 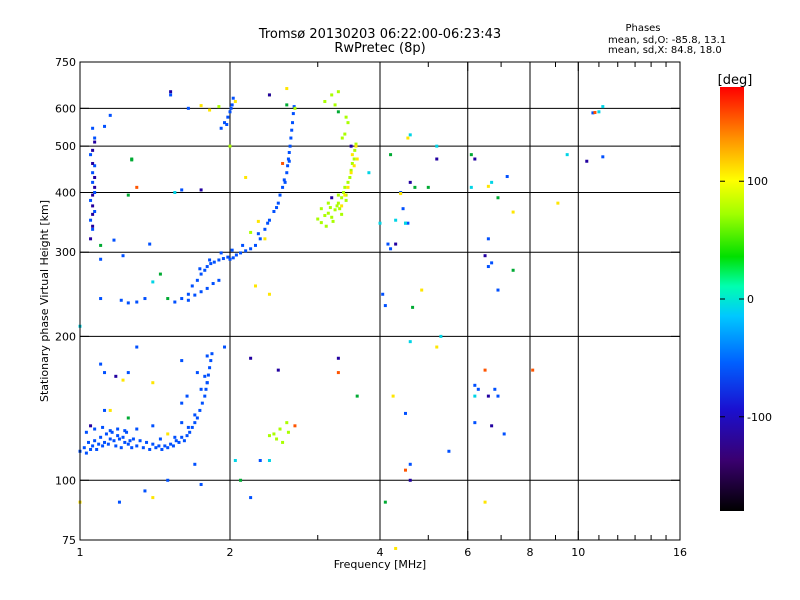 I want to click on x-tick-label: 10, so click(x=578, y=552).